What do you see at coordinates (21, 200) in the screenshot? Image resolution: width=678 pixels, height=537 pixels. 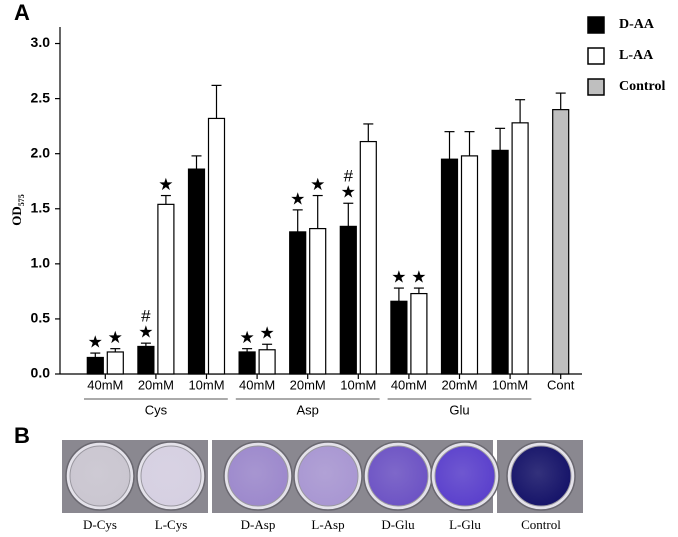 I see `y-axis-label-sub: 575` at bounding box center [21, 200].